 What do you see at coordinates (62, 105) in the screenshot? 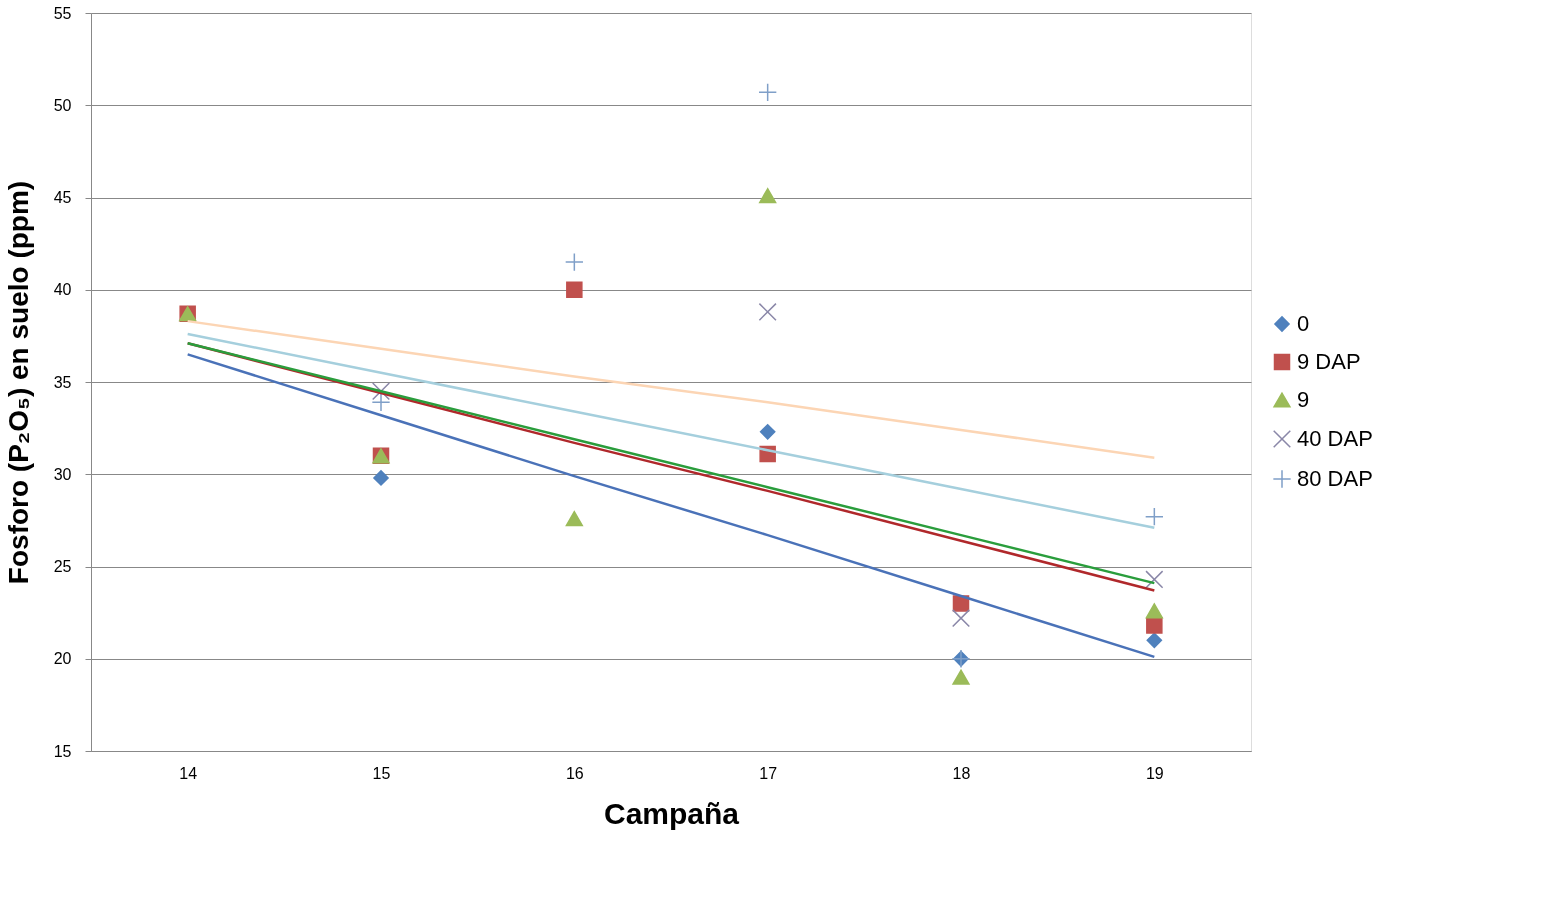
I see `y-tick-label: 50` at bounding box center [62, 105].